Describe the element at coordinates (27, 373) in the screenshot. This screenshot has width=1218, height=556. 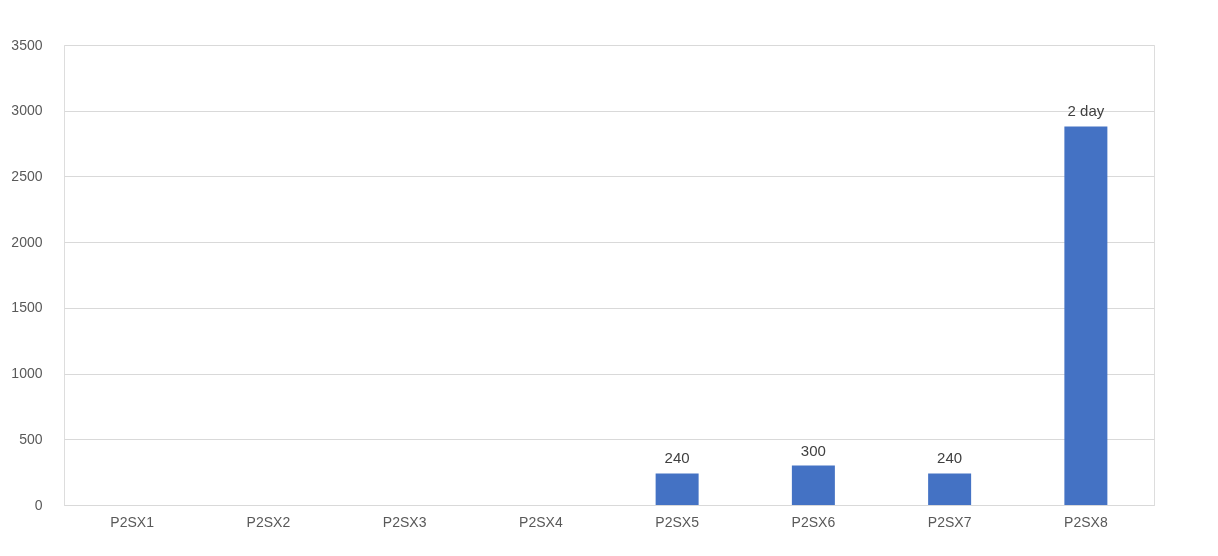
I see `y-tick-label: 1000` at that location.